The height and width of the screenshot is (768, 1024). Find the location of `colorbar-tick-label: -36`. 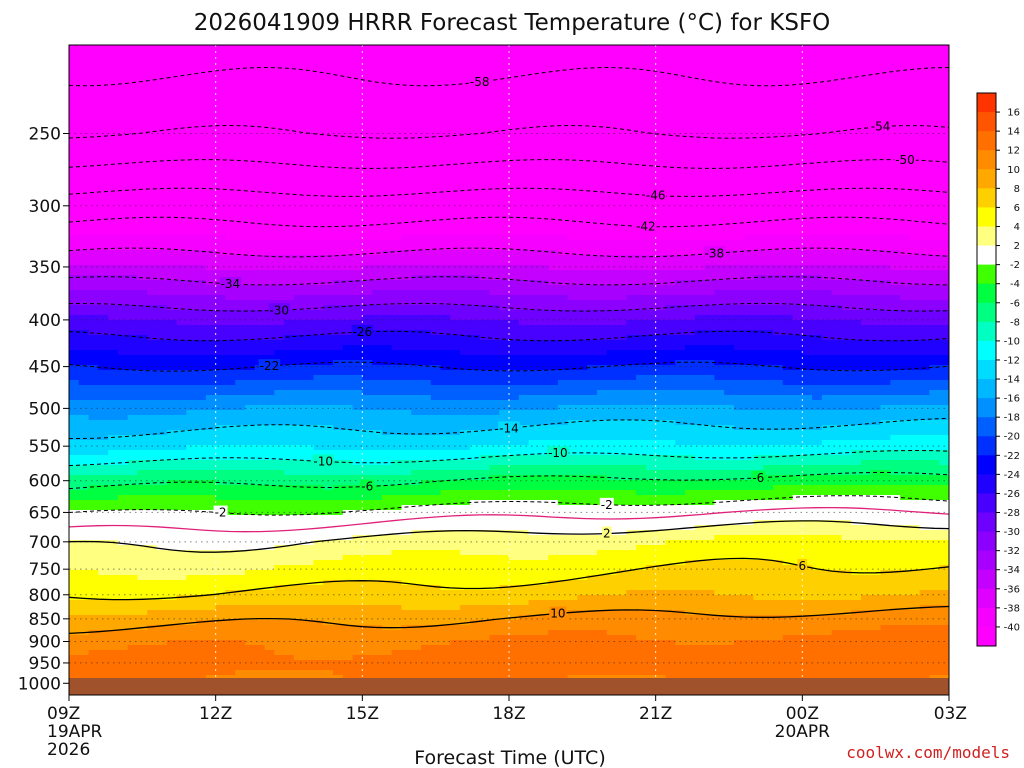

colorbar-tick-label: -36 is located at coordinates (1012, 589).